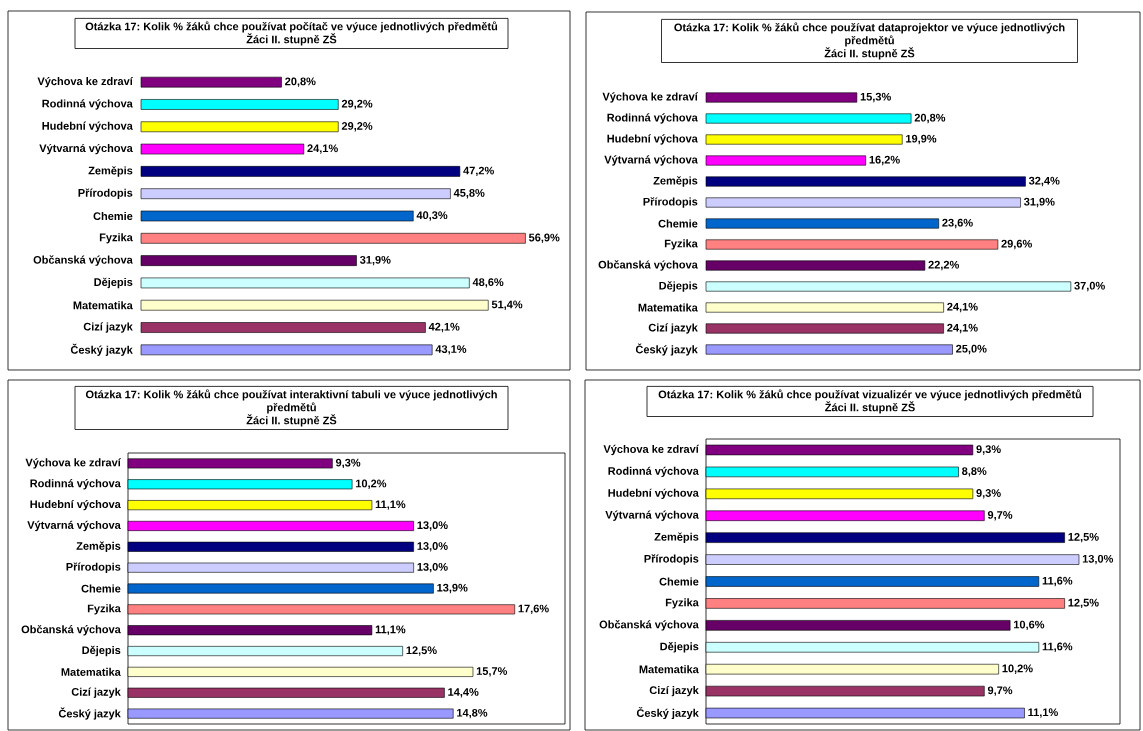  Describe the element at coordinates (869, 34) in the screenshot. I see `chart-title: Otázka 17: Kolik % žáků chce používat dataprojektor ve výuce jednotlivých předmětů` at that location.